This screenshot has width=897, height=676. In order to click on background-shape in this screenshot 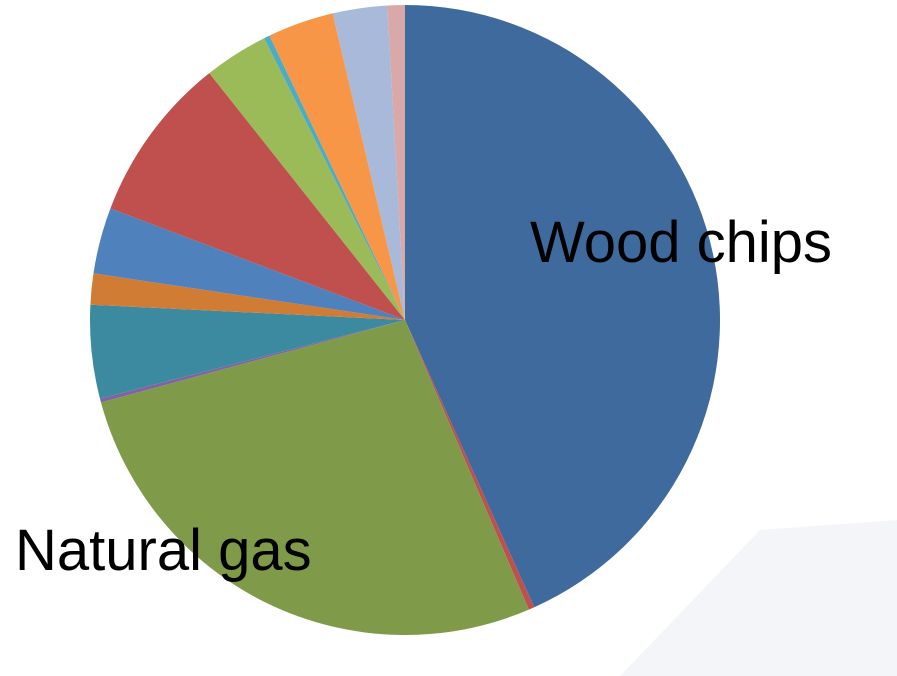, I will do `click(758, 598)`.